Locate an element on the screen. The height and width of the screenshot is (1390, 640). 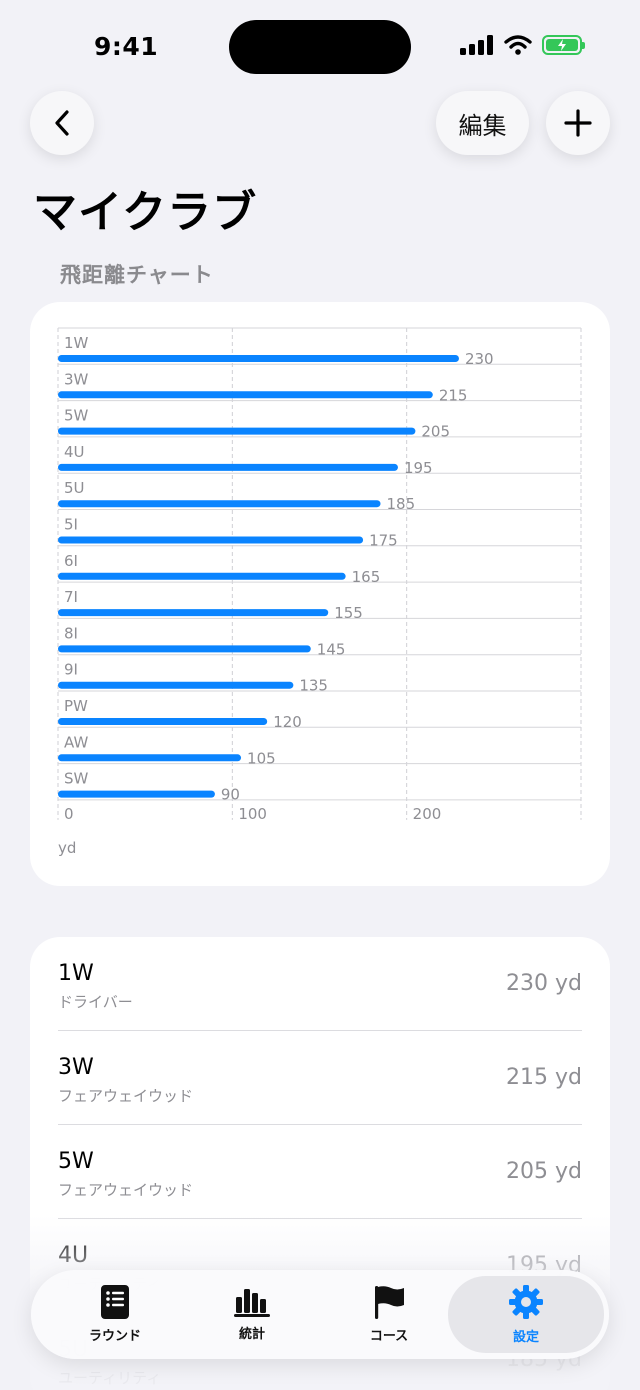
category-label: 5I is located at coordinates (71, 525).